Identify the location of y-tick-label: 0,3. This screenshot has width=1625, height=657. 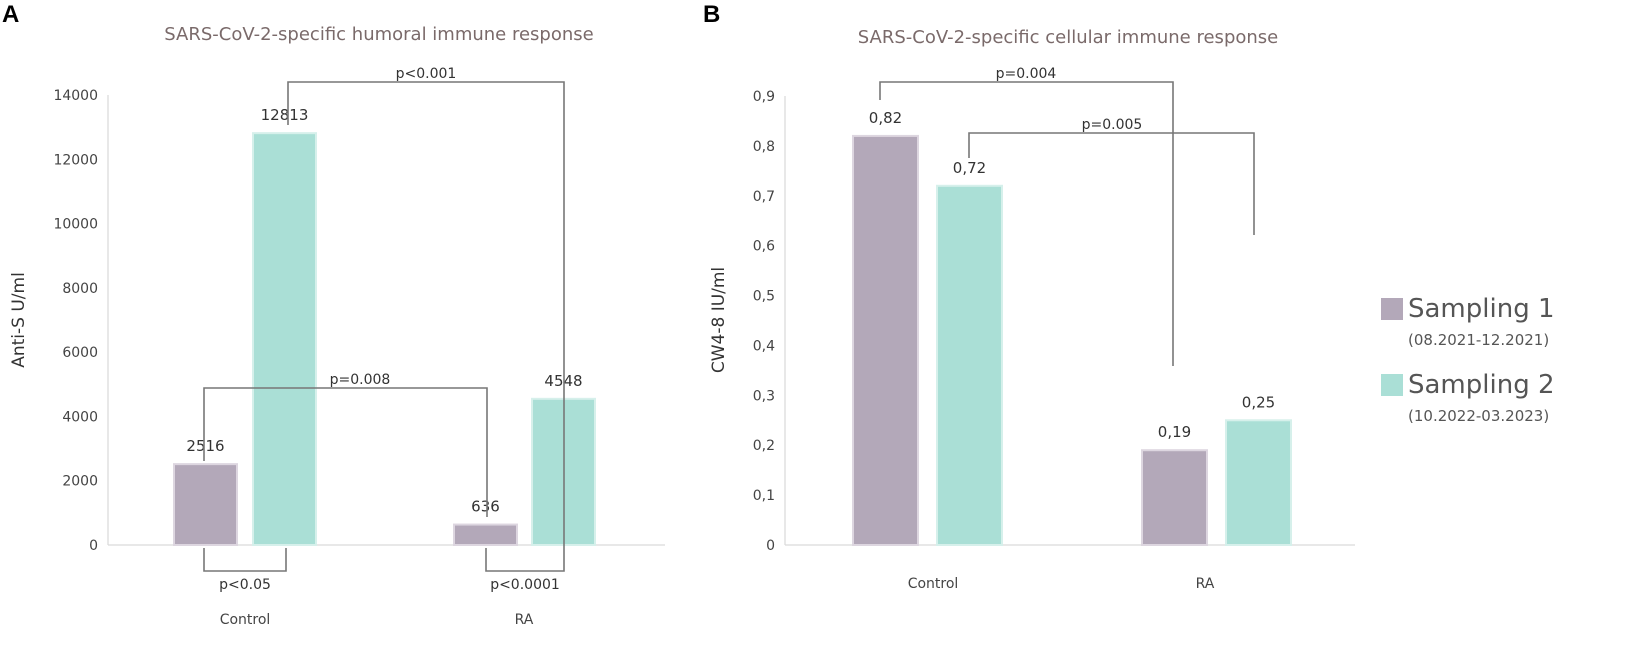
(764, 396).